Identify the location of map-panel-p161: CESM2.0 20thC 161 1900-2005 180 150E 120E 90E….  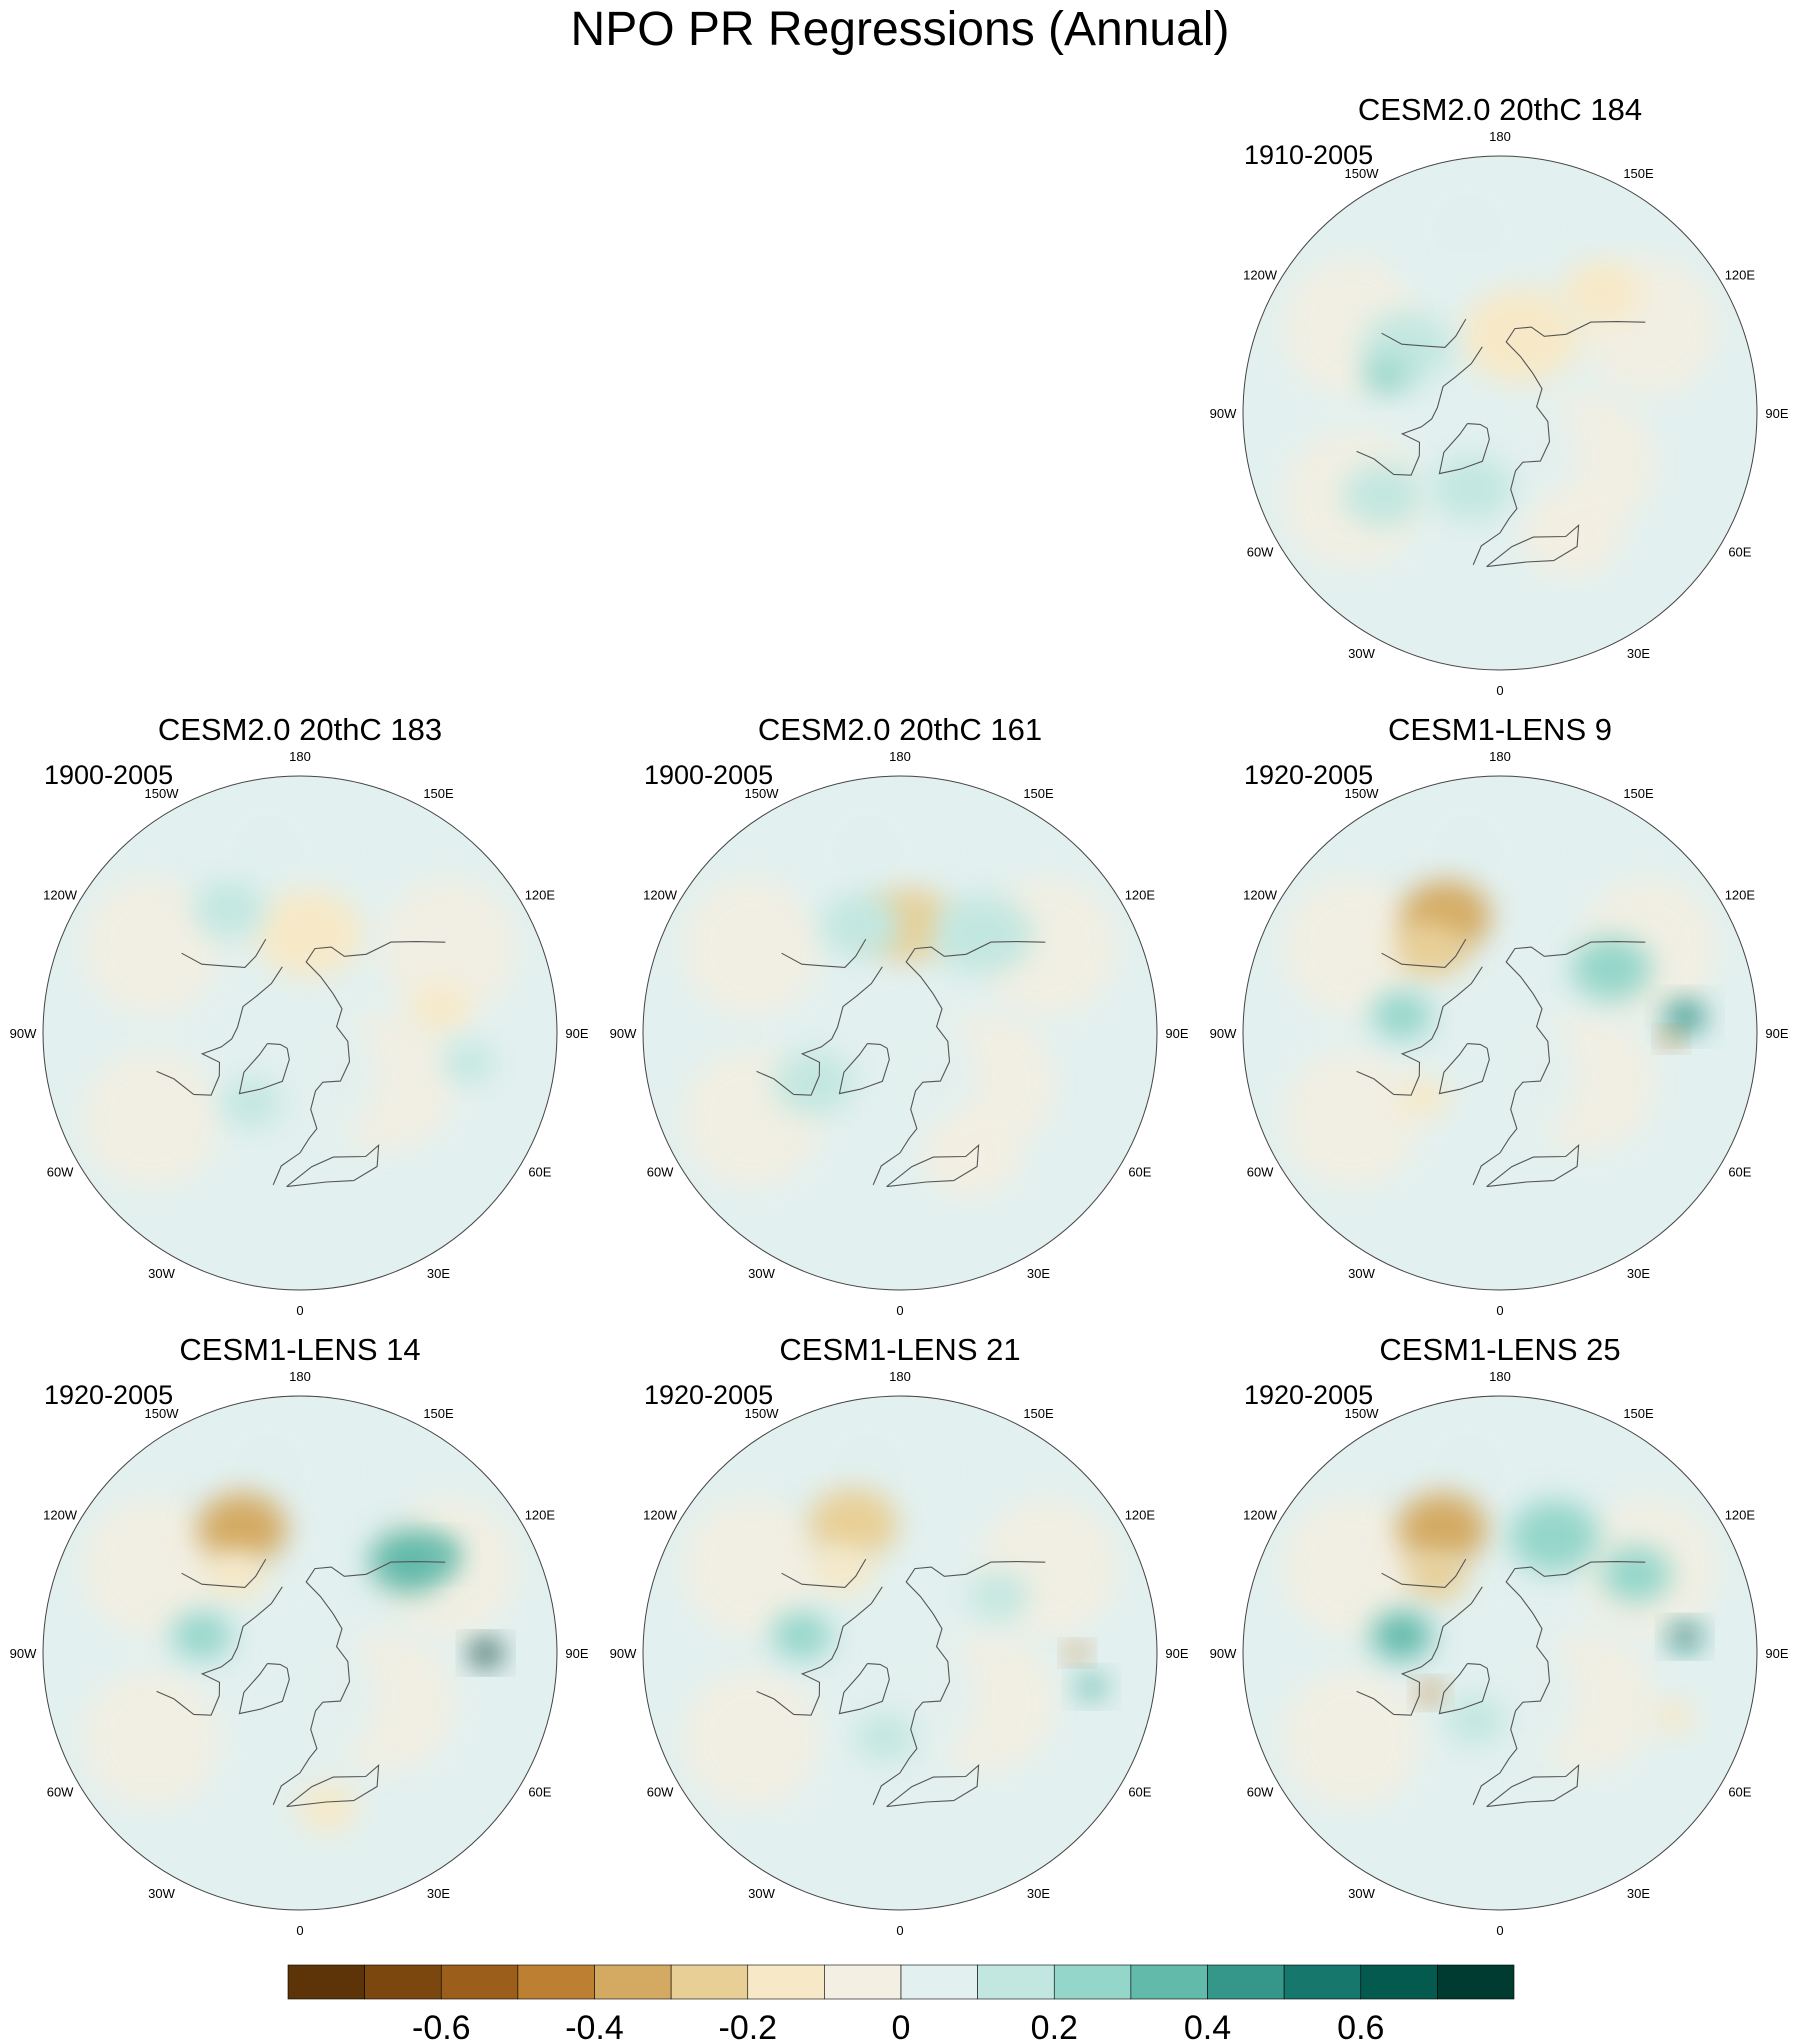
(899, 1022).